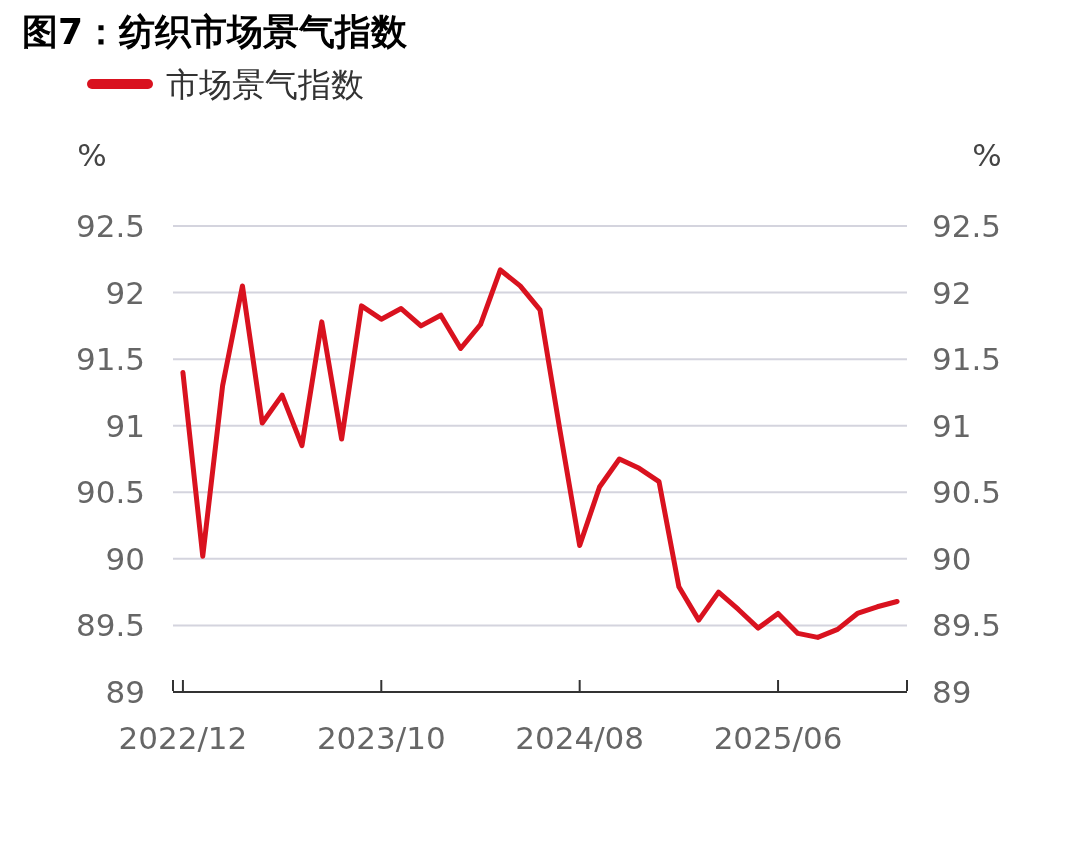 This screenshot has height=866, width=1078. I want to click on y2-tick-label: 90, so click(952, 558).